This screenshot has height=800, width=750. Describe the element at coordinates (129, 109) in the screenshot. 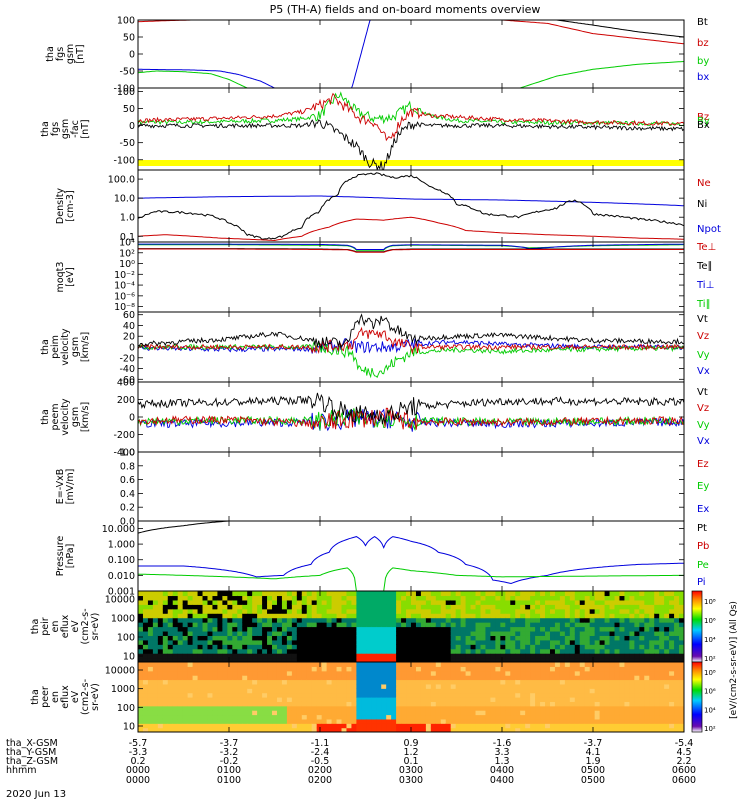

I see `y-tick-label: 50` at that location.